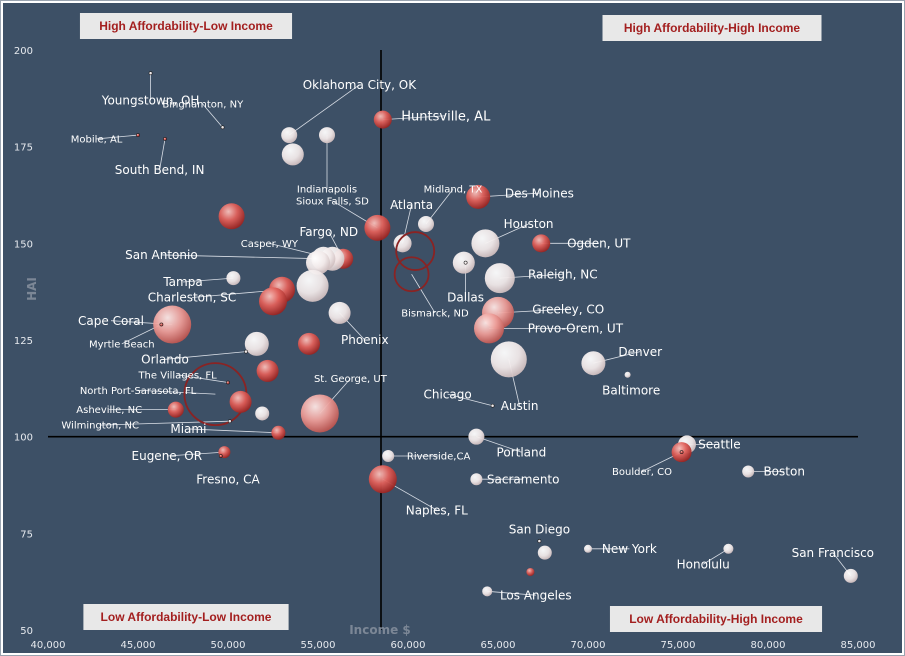 The height and width of the screenshot is (656, 905). I want to click on quadrant-label: Low Affordability-Low Income, so click(186, 617).